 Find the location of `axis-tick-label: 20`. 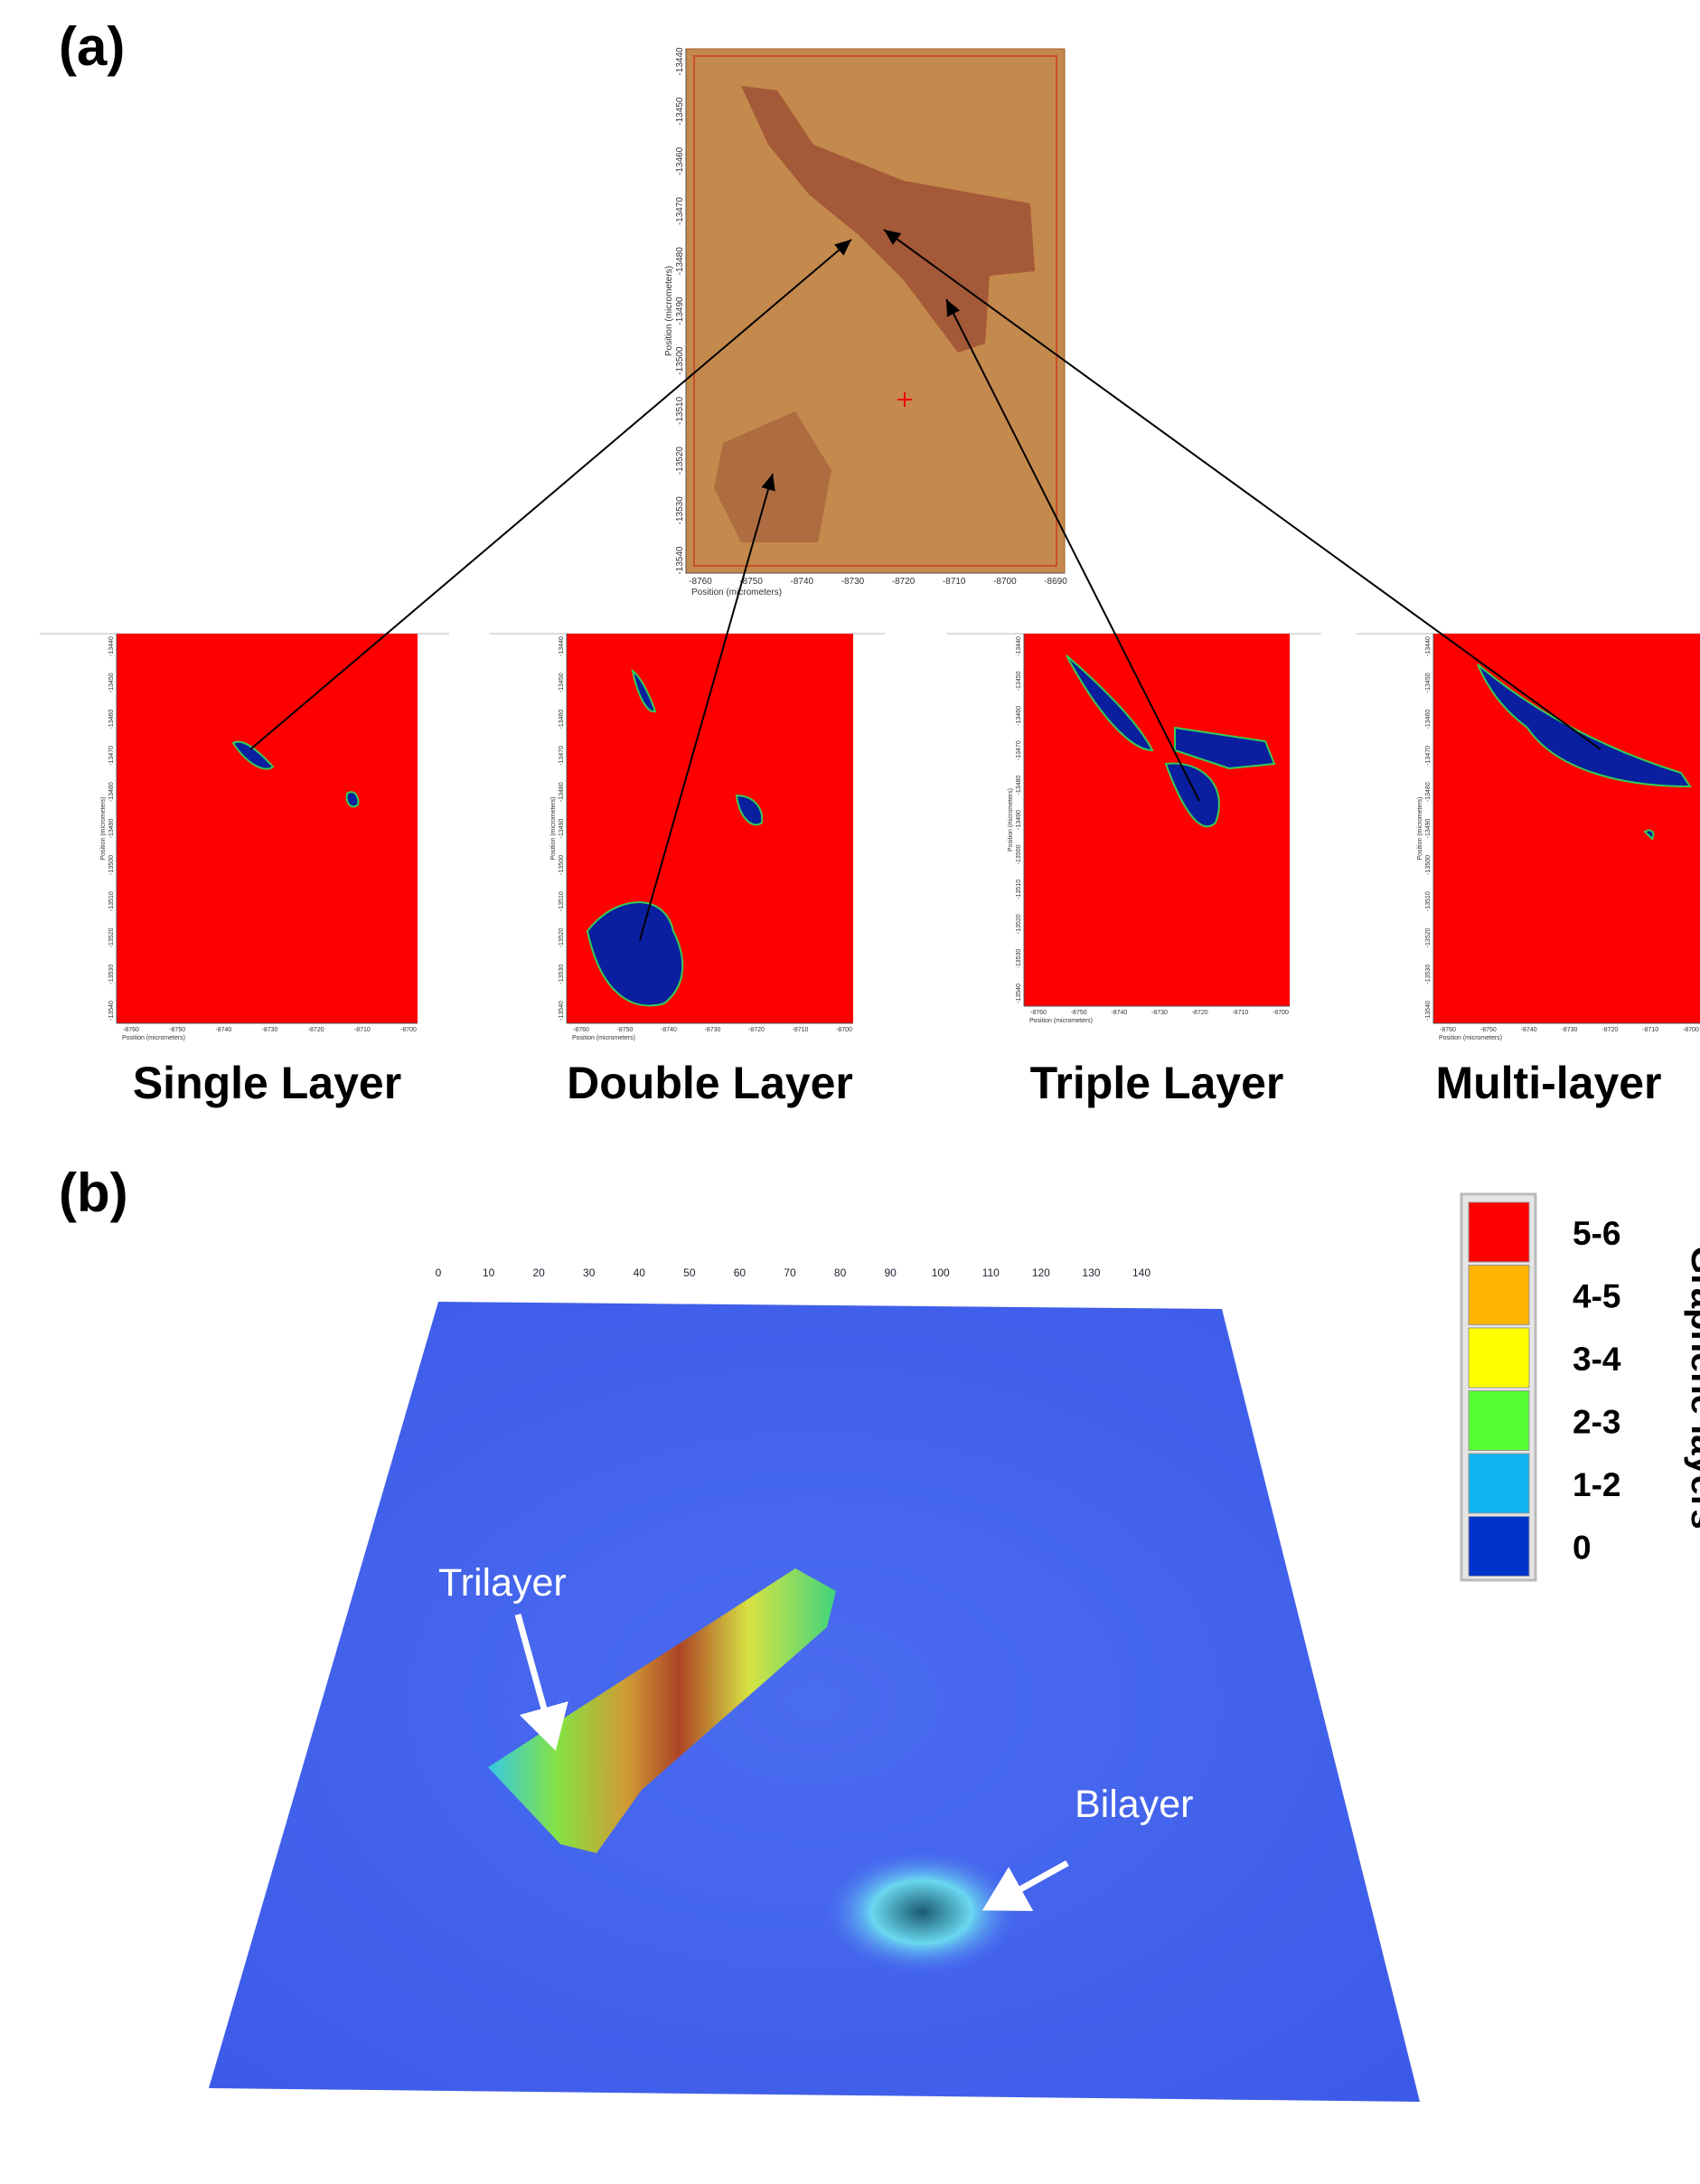

axis-tick-label: 20 is located at coordinates (539, 1272).